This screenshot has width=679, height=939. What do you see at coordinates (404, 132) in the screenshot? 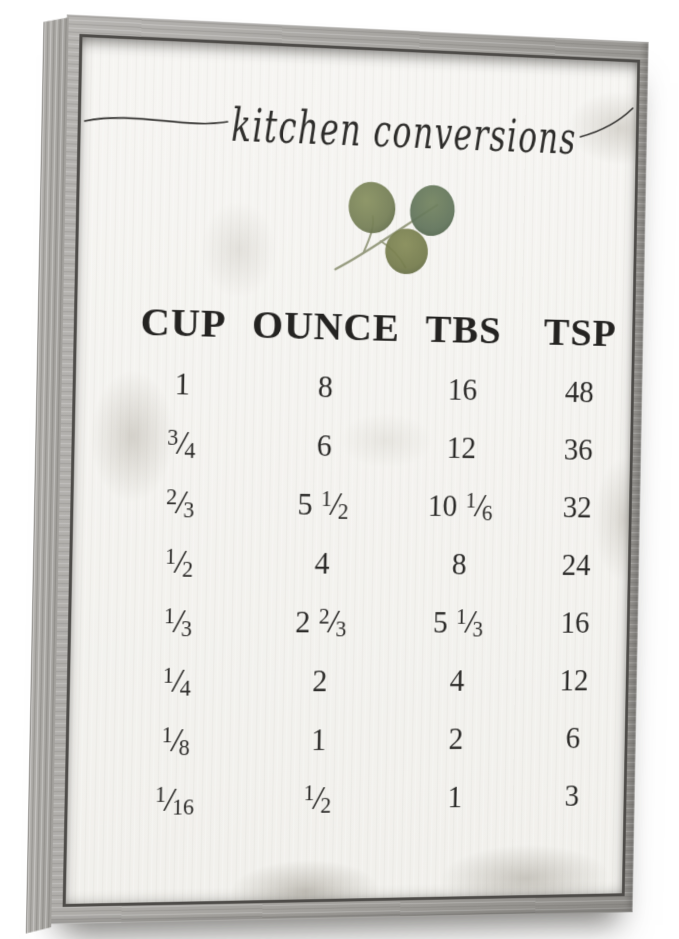
I see `sign-title-text: kitchen conversions` at bounding box center [404, 132].